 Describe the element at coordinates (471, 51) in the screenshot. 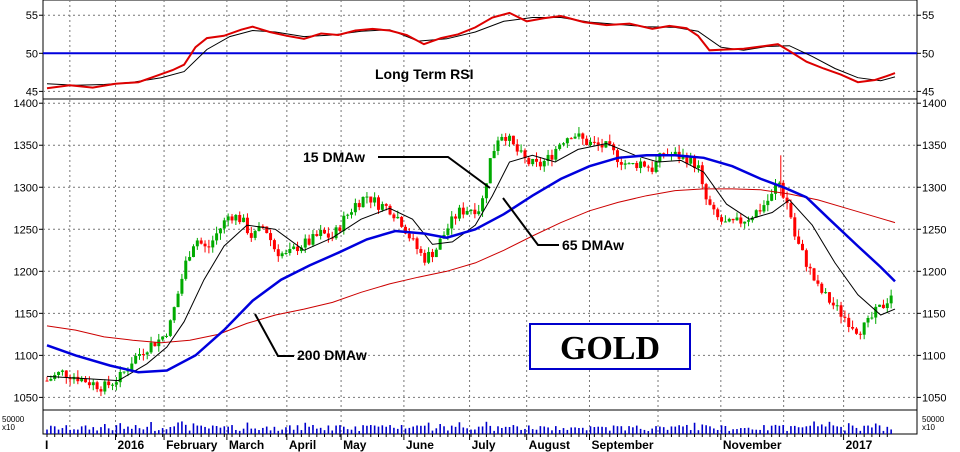

I see `rsi-ma-line` at that location.